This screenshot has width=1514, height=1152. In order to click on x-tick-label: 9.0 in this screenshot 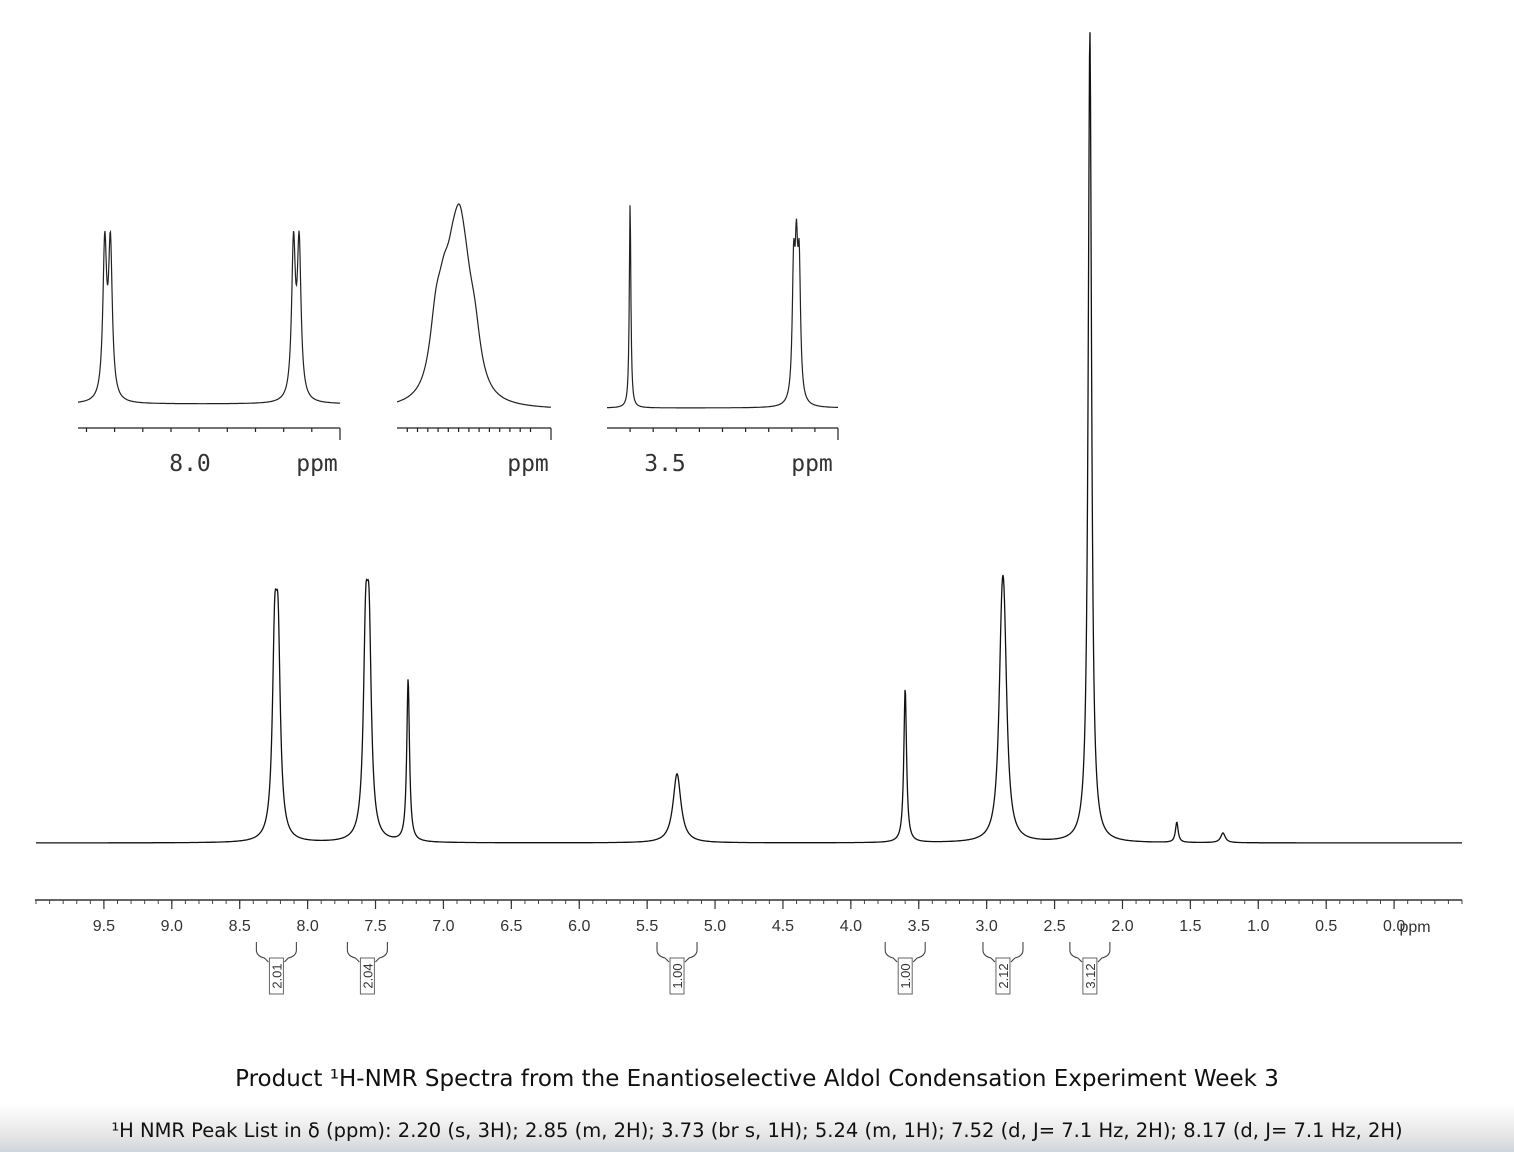, I will do `click(172, 926)`.